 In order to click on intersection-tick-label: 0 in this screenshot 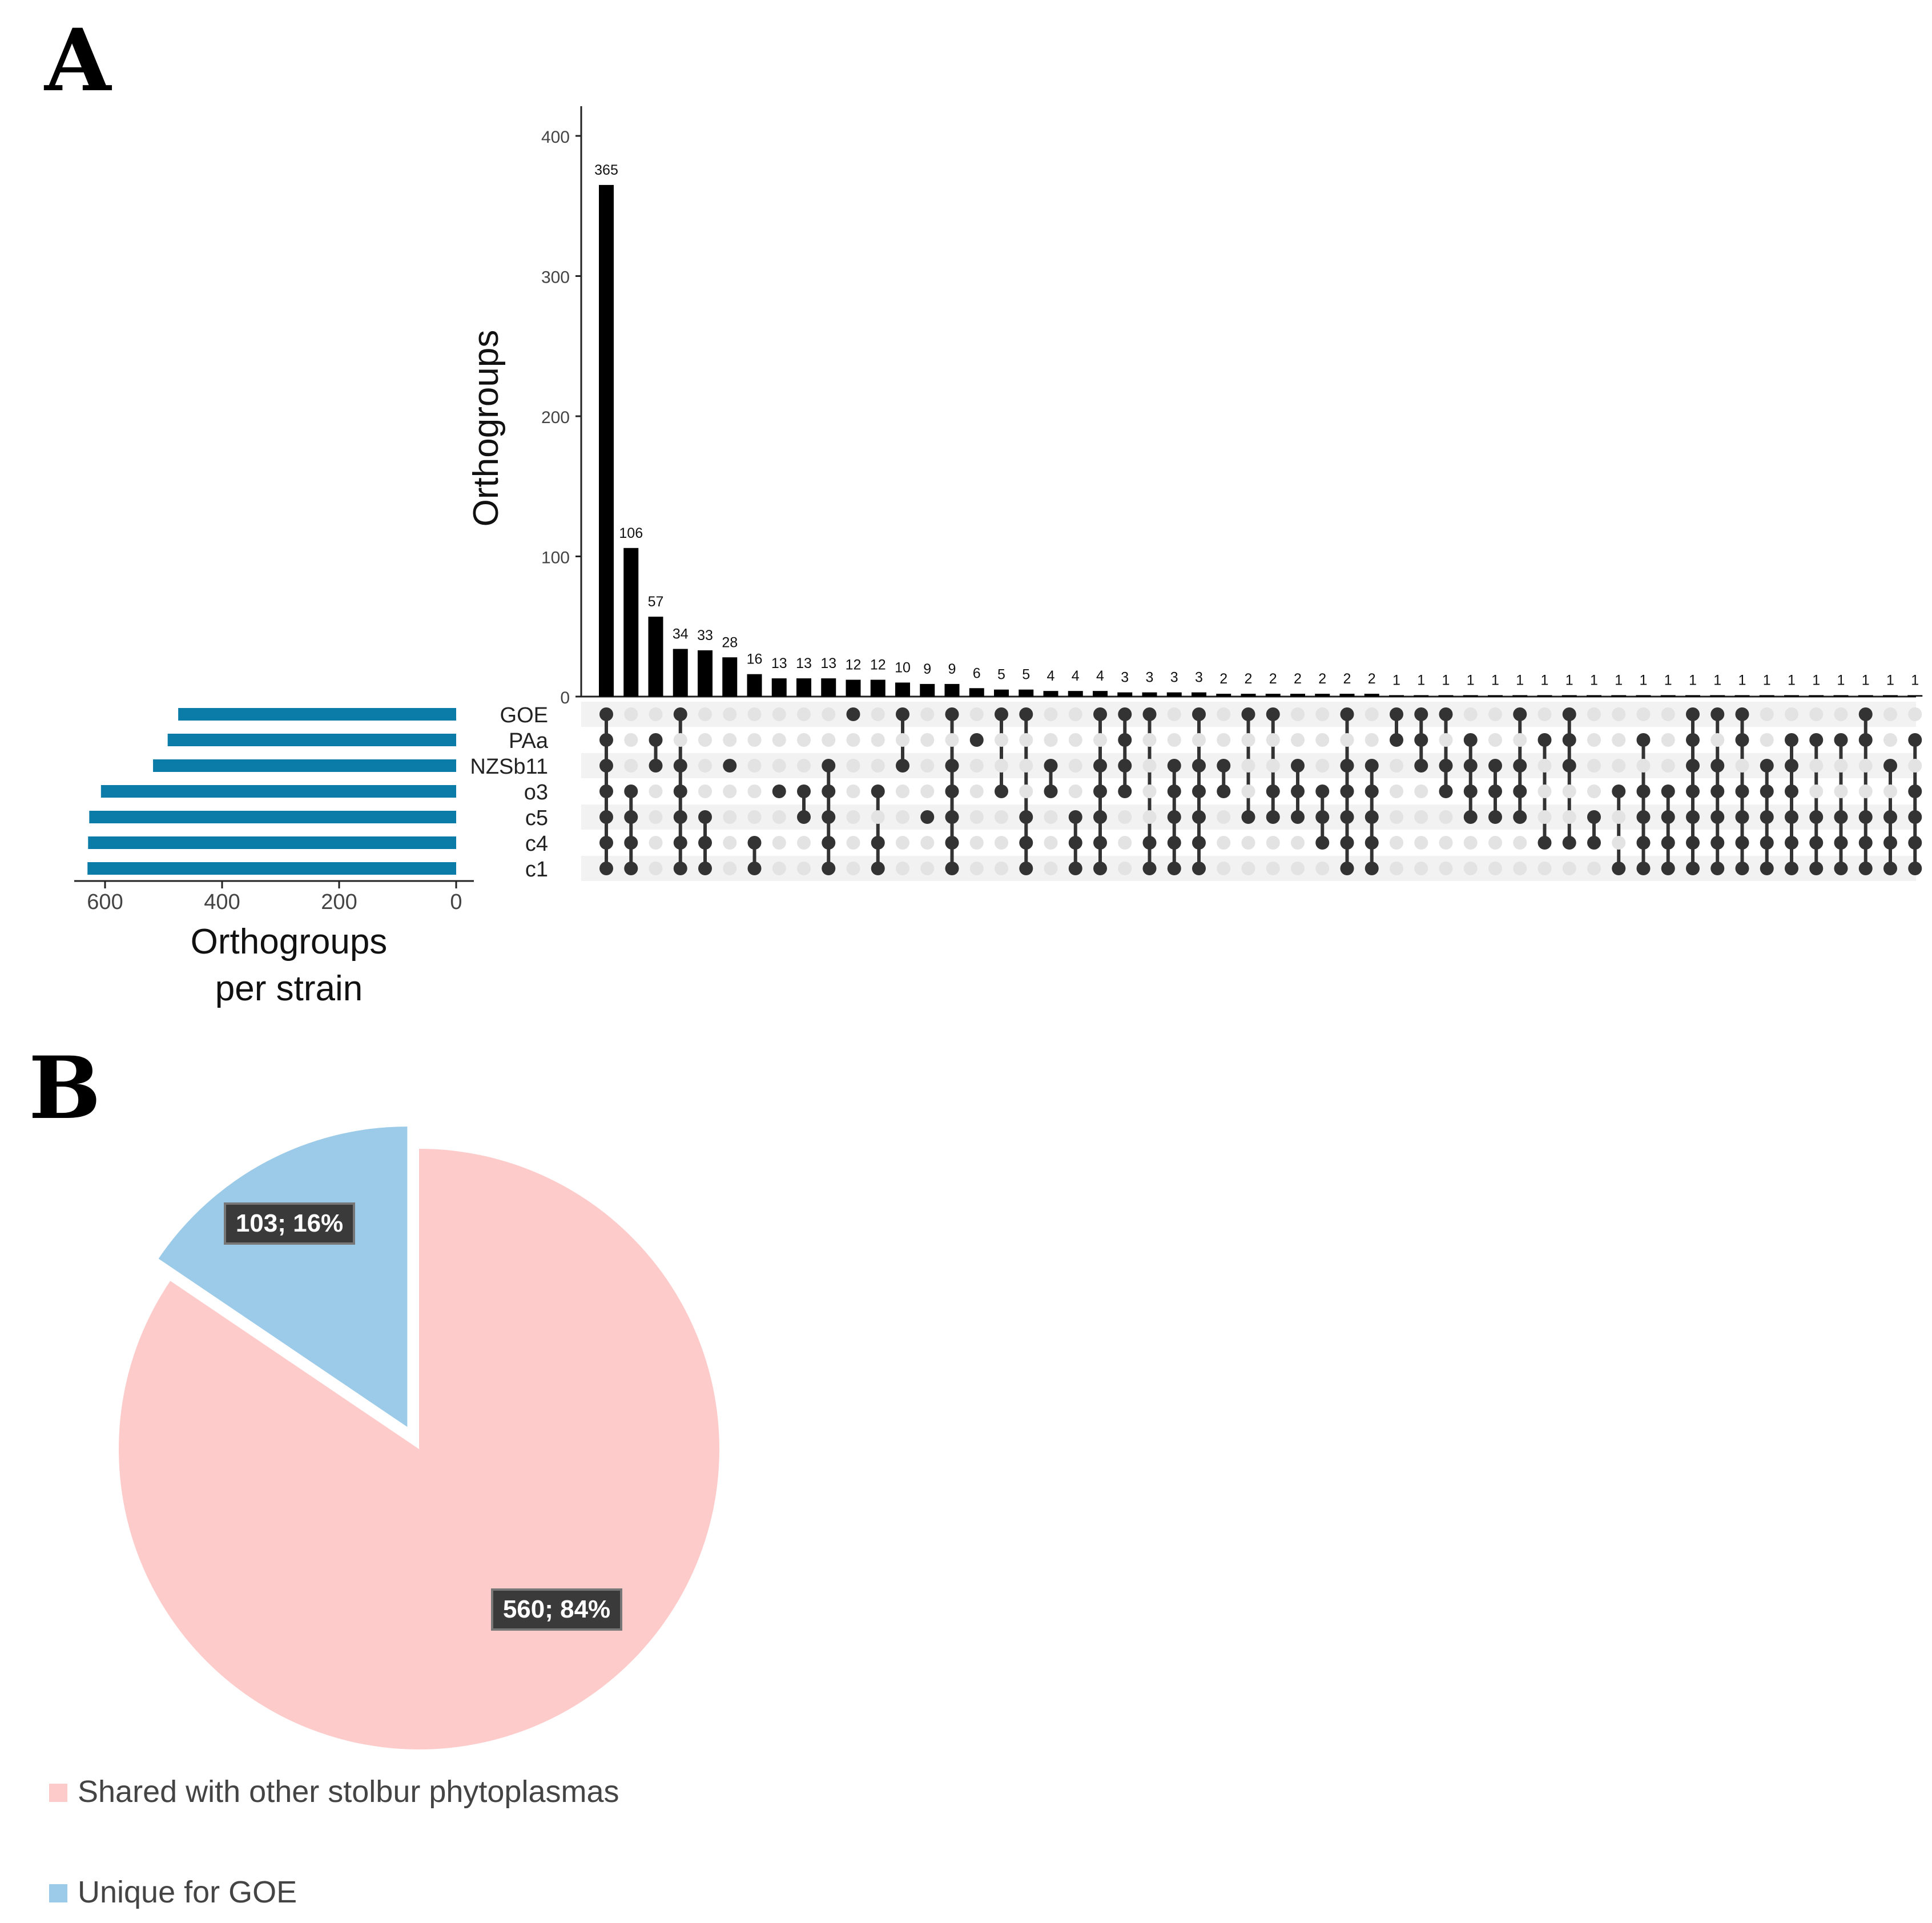, I will do `click(565, 698)`.